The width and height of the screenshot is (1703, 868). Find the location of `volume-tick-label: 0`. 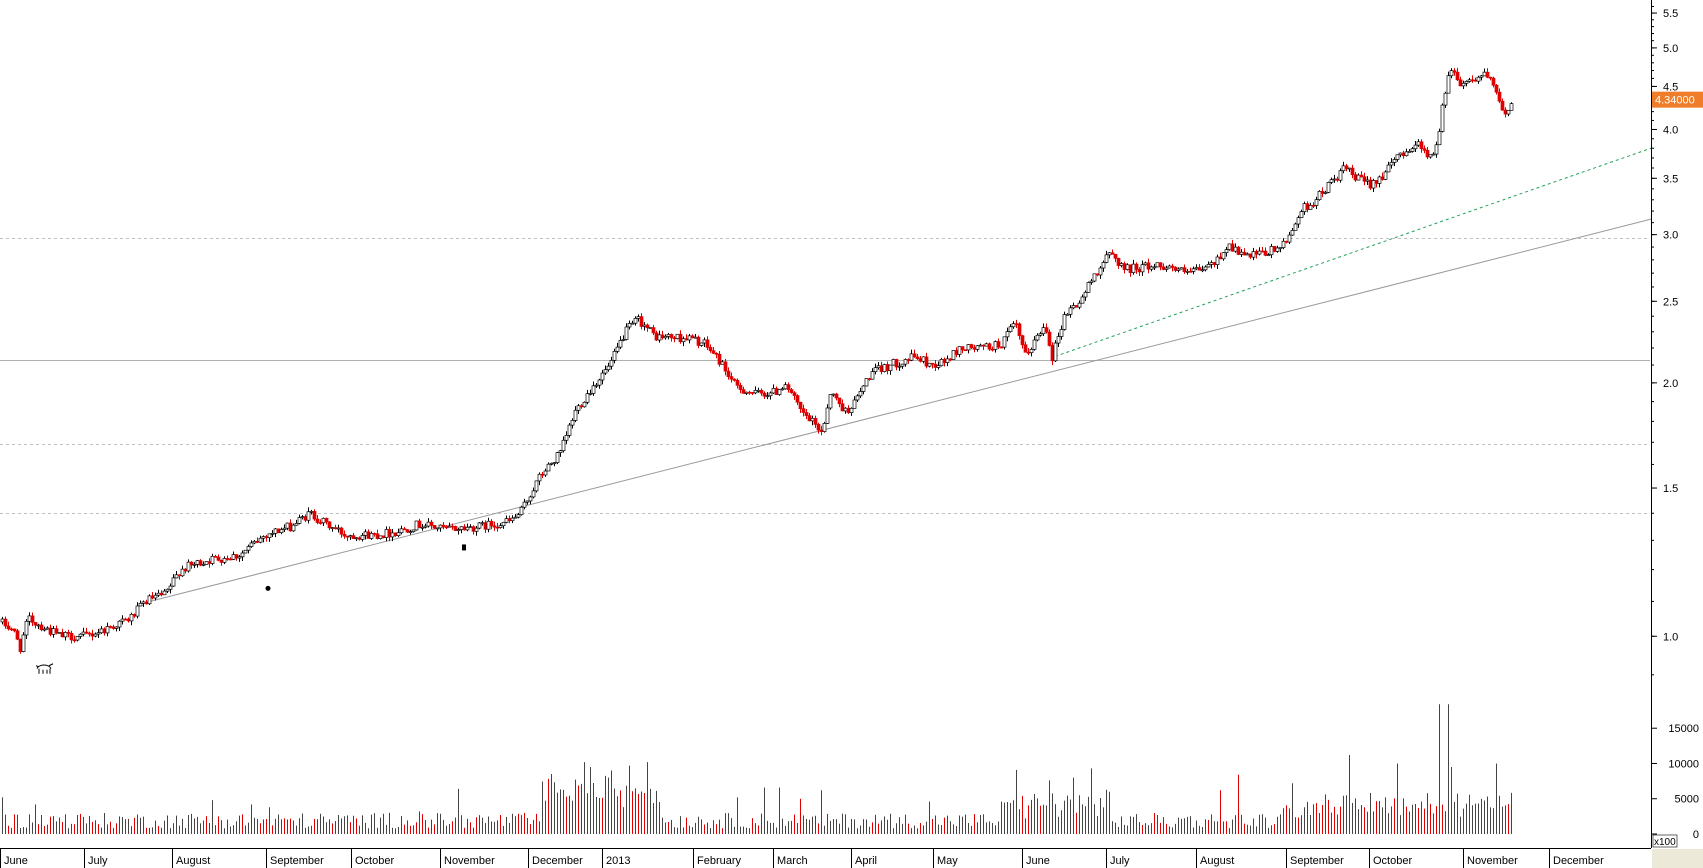

volume-tick-label: 0 is located at coordinates (1696, 835).